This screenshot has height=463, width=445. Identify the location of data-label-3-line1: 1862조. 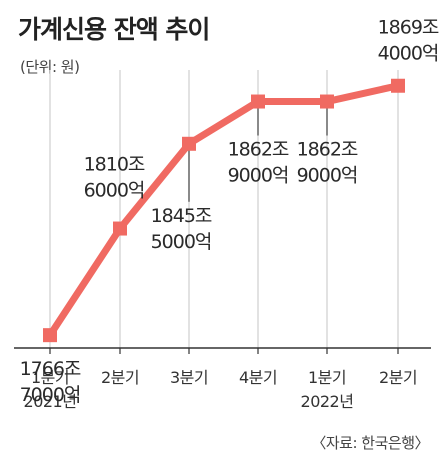
(258, 150).